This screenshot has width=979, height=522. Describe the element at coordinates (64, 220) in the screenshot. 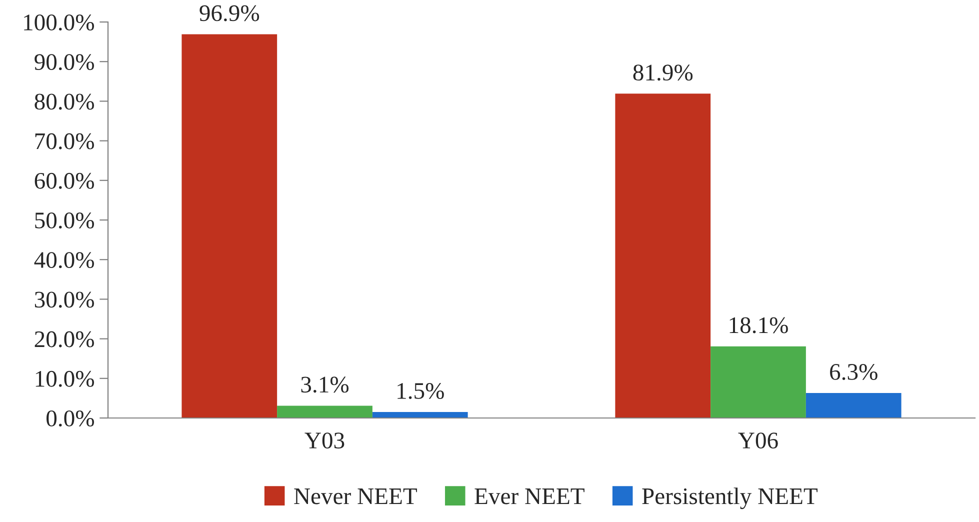

I see `y-tick-label: 50.0%` at that location.